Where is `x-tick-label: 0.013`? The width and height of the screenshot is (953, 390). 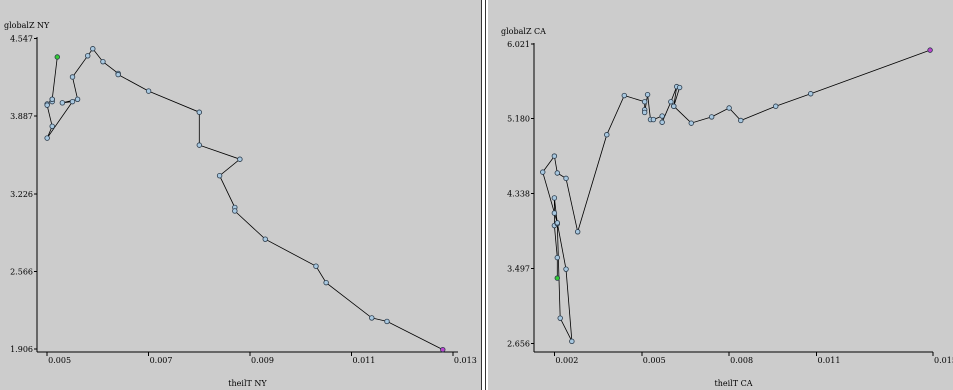
x-tick-label: 0.013 is located at coordinates (465, 360).